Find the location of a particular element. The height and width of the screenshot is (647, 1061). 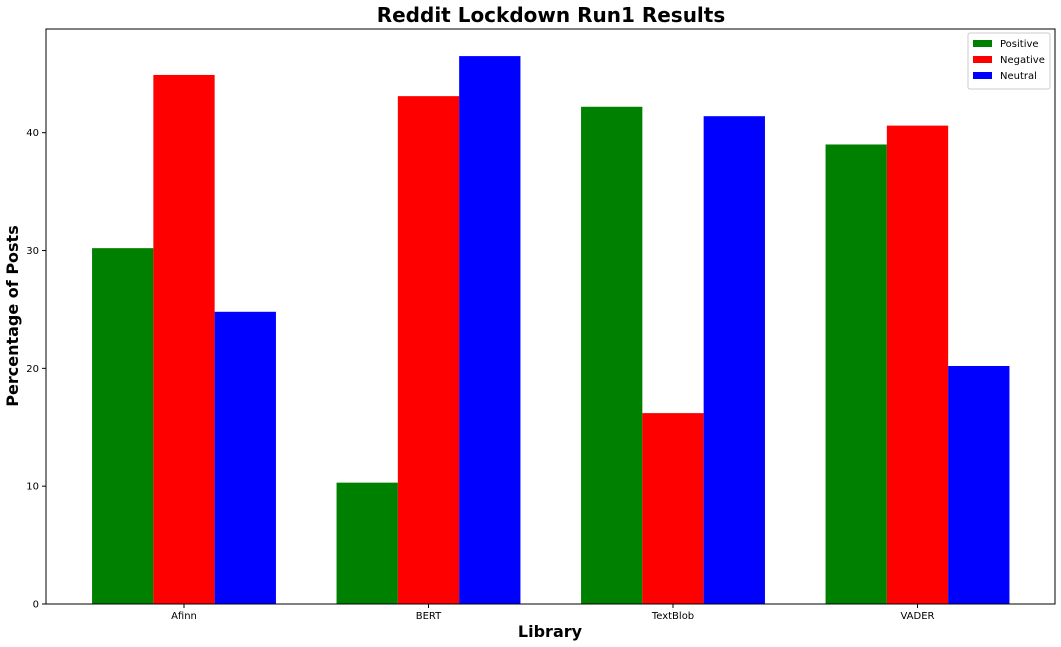

y-tick-label: 10 is located at coordinates (32, 487).